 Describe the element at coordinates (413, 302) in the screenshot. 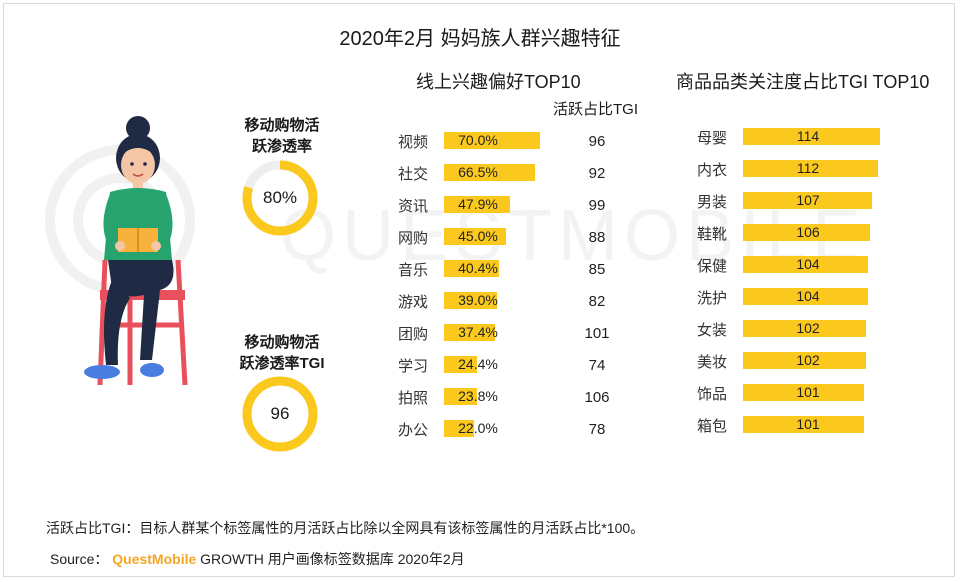

I see `interest-category-label: 游戏` at that location.